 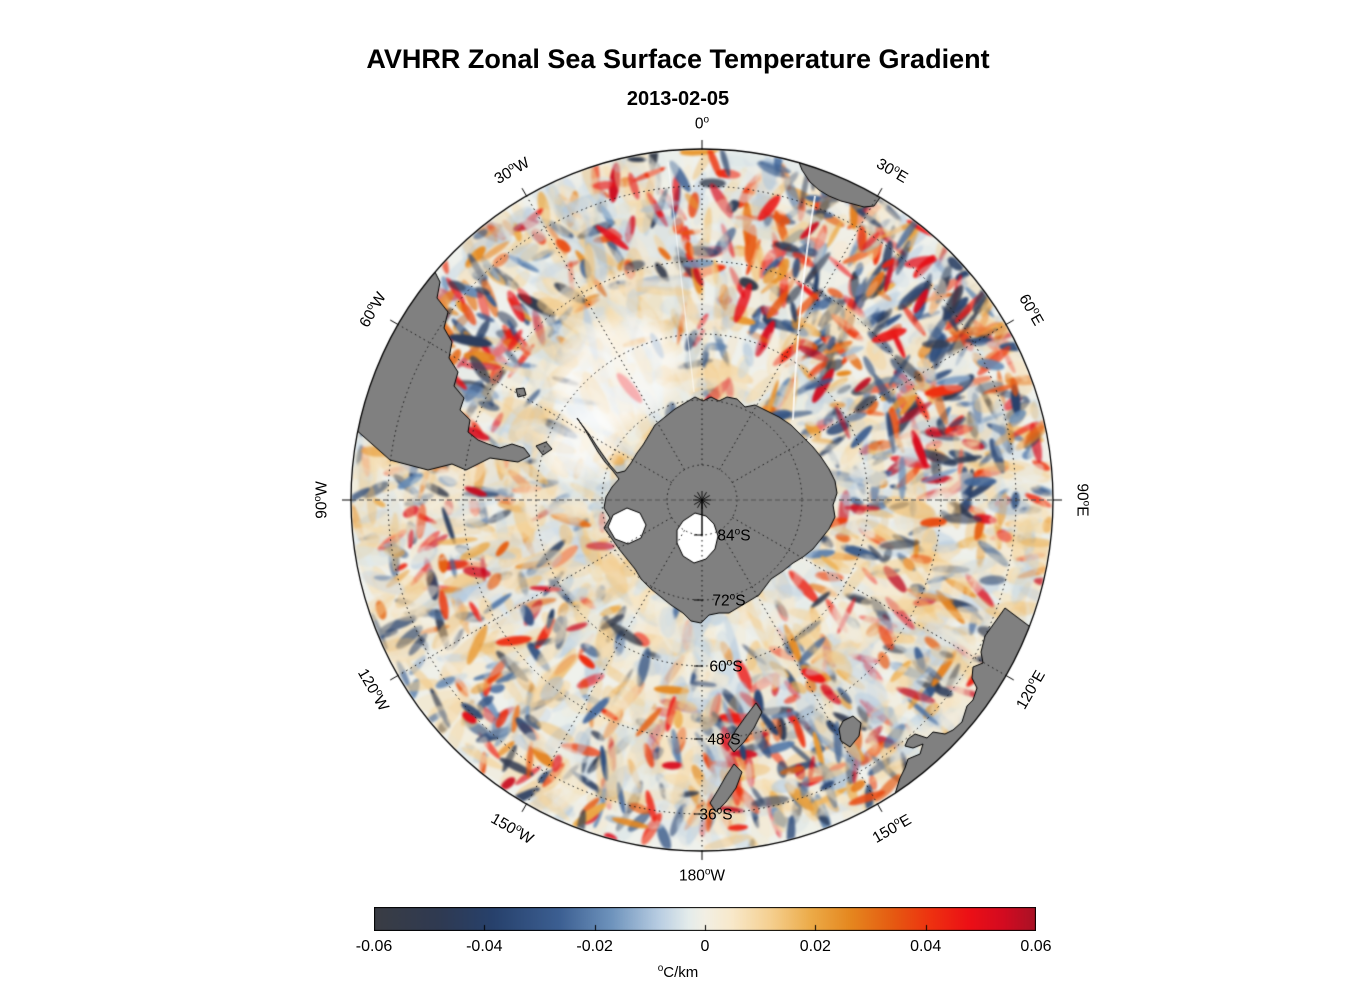 What do you see at coordinates (716, 814) in the screenshot?
I see `latitude-label-36s: 36oS` at bounding box center [716, 814].